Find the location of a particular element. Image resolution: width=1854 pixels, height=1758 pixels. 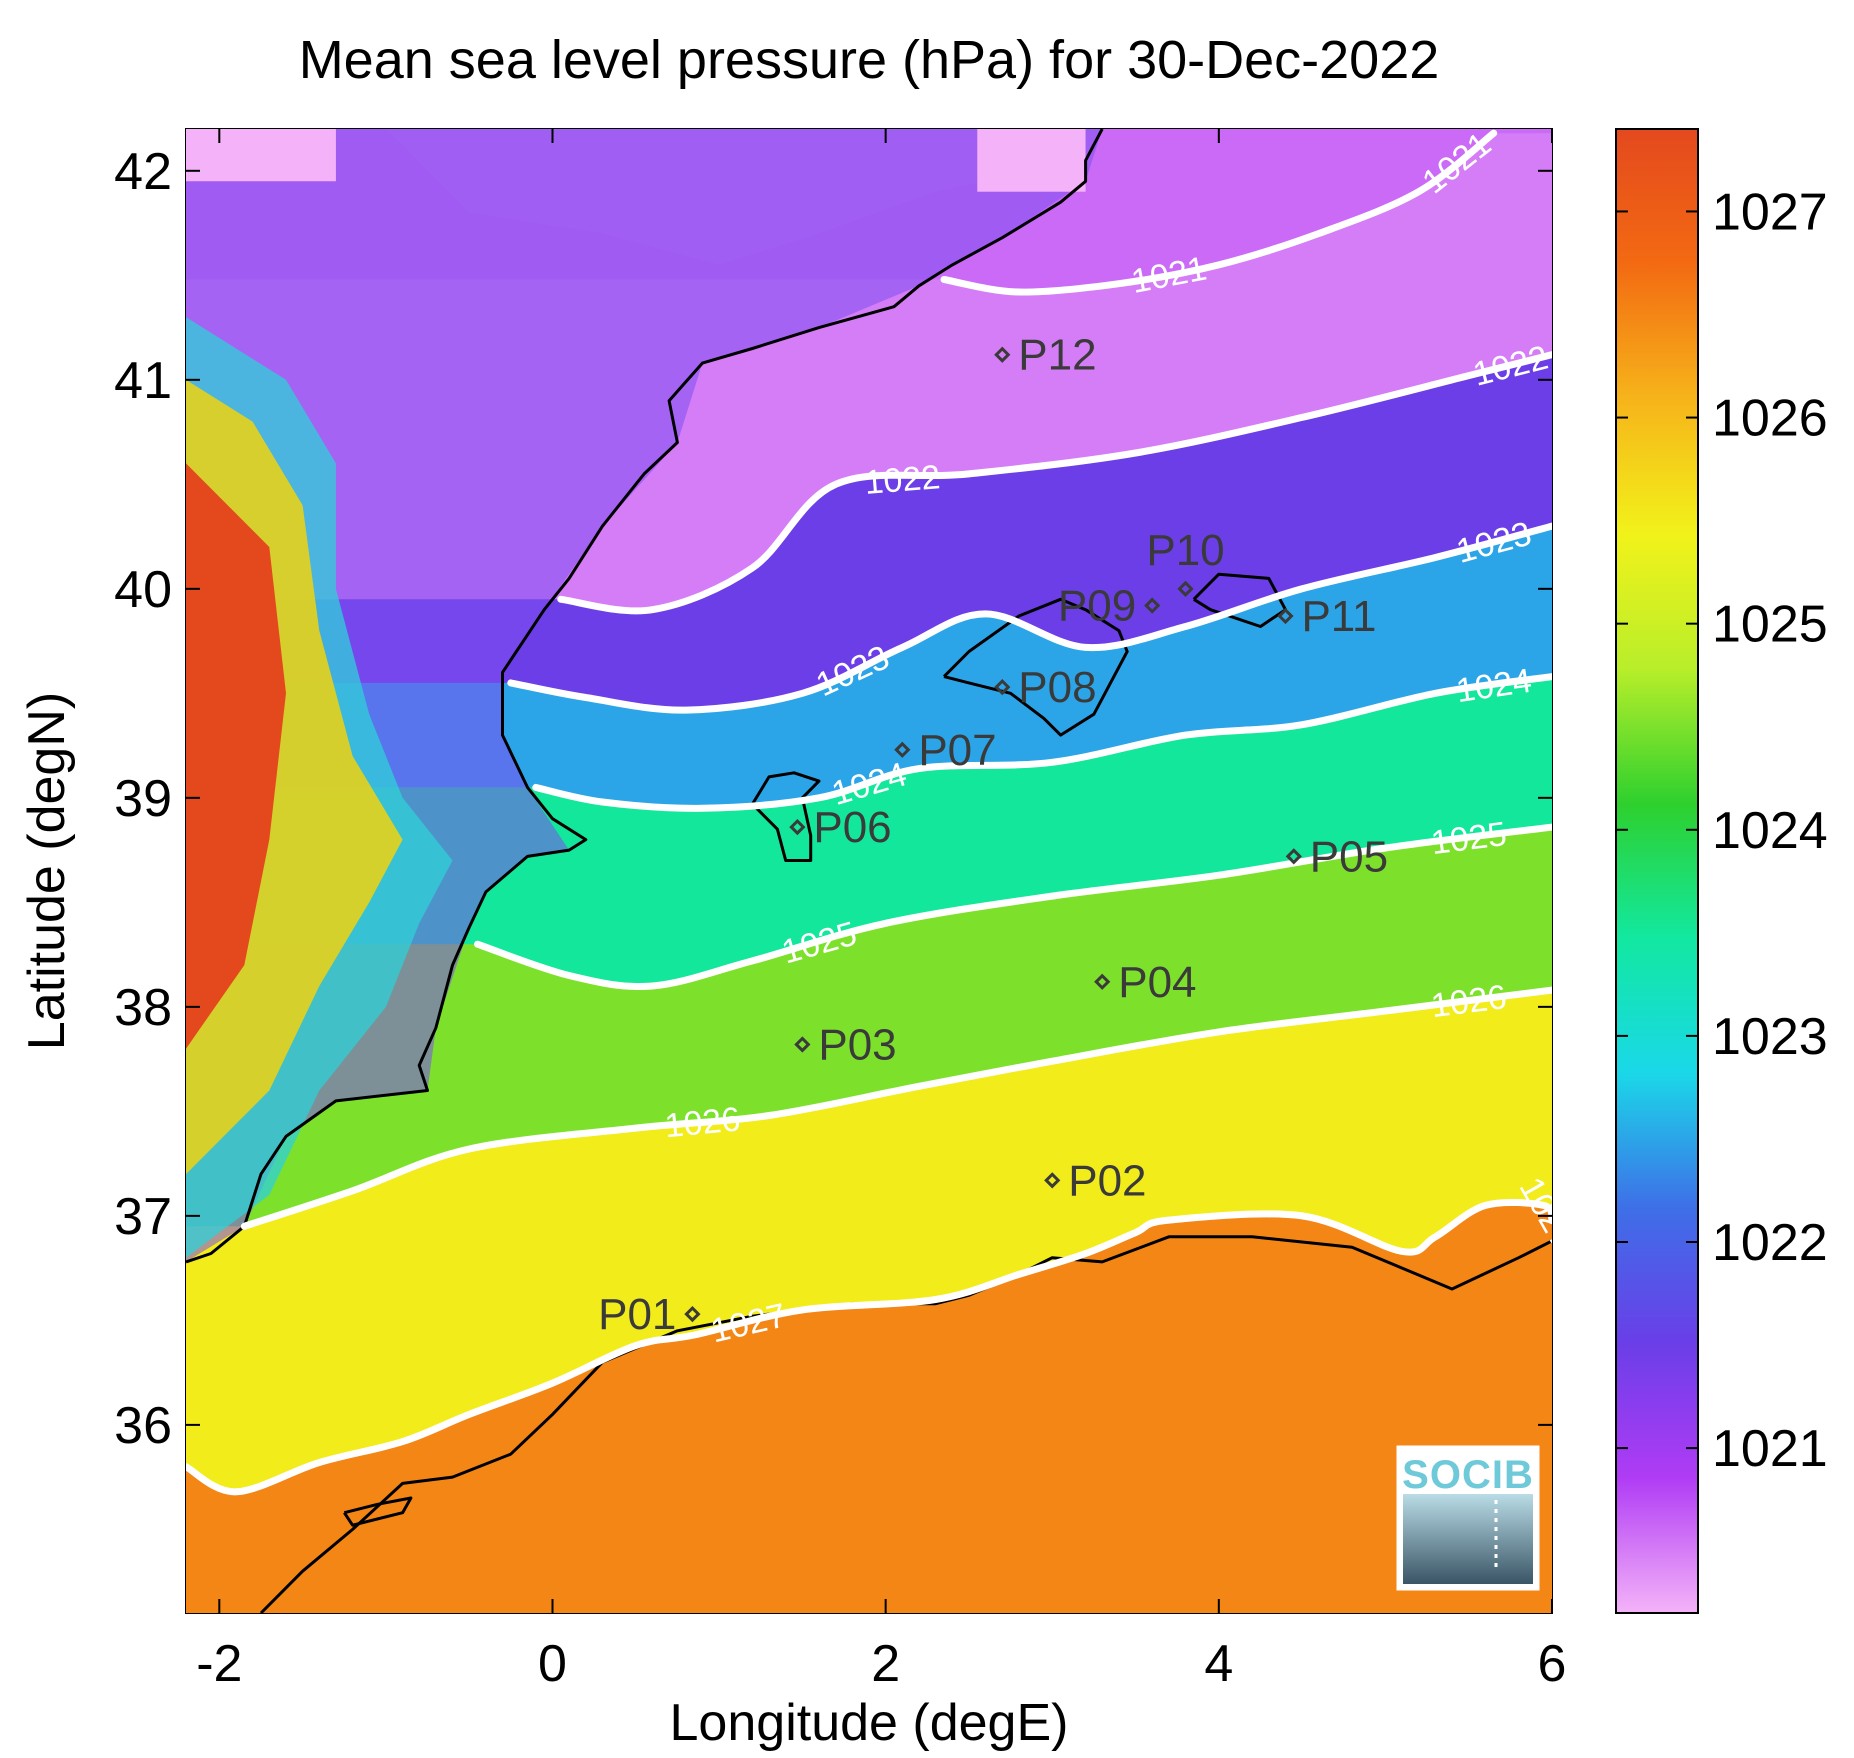

colorbar: 1021 1022 1023 1024 1025 1026 1027 is located at coordinates (1721, 871).